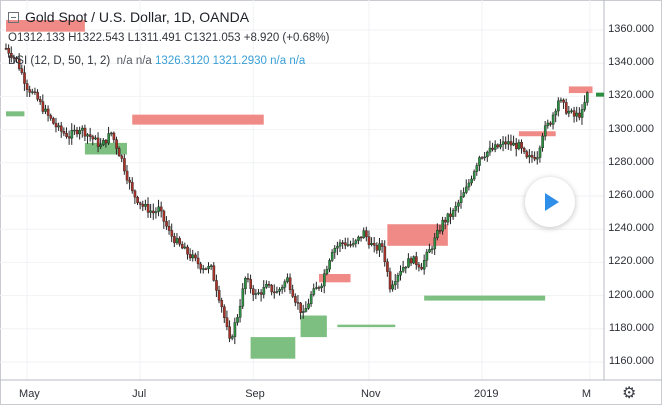 Image resolution: width=662 pixels, height=405 pixels. What do you see at coordinates (631, 128) in the screenshot?
I see `price-tick-label: 1300.000` at bounding box center [631, 128].